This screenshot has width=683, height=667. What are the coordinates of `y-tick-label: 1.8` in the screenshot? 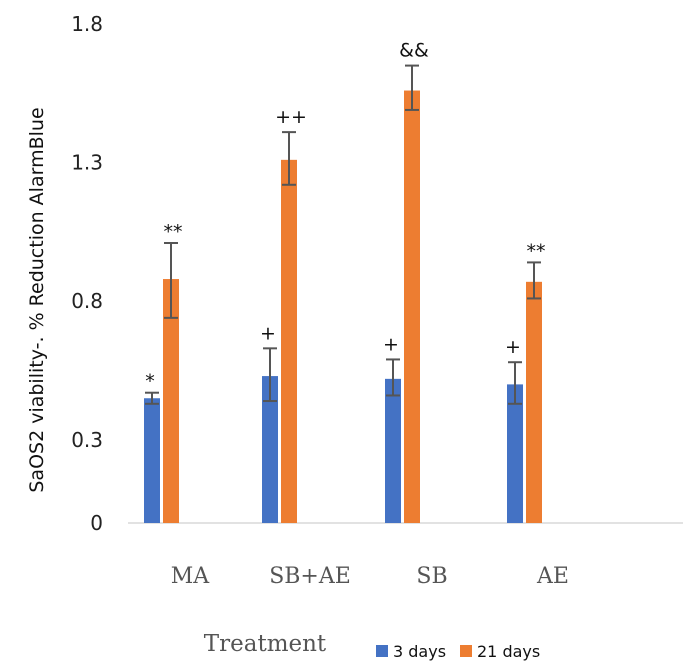 It's located at (87, 24).